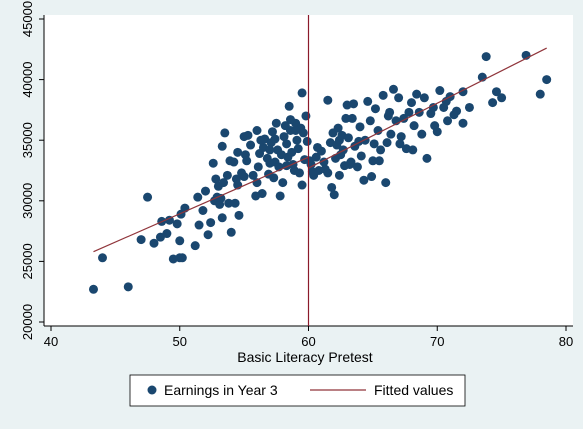  Describe the element at coordinates (27, 140) in the screenshot. I see `y-tick-label: 35000` at that location.